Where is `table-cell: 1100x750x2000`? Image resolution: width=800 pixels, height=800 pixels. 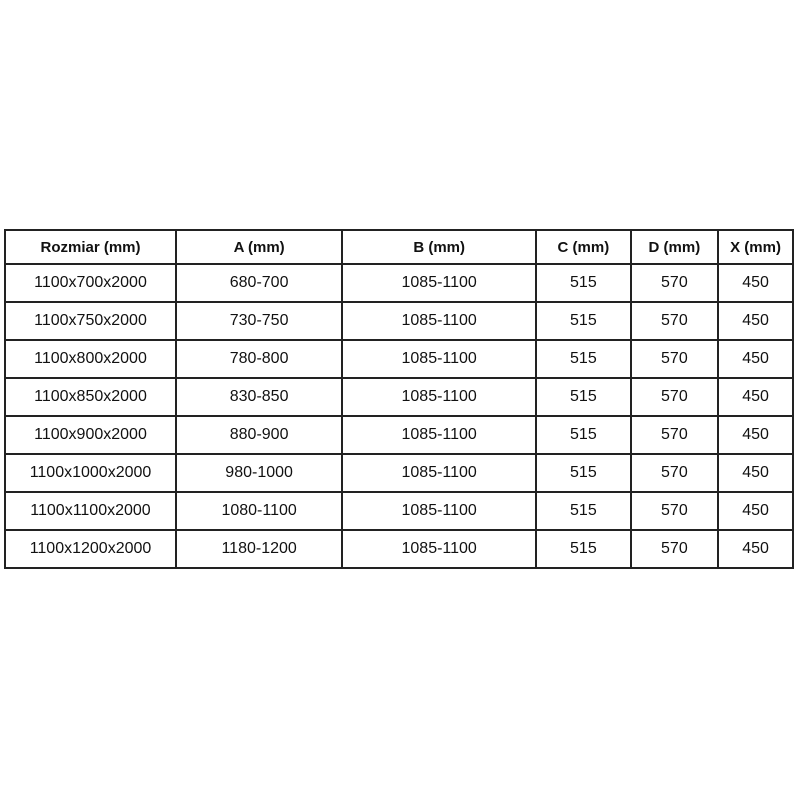
table-cell: 1100x750x2000 is located at coordinates (90, 321).